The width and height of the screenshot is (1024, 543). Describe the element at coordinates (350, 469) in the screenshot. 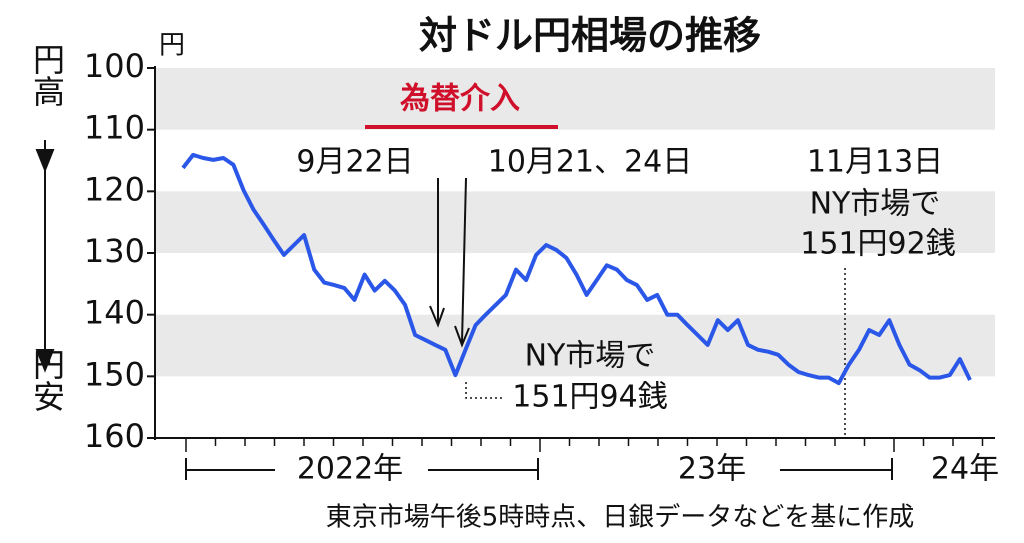

I see `x-group-label: 2022年` at that location.